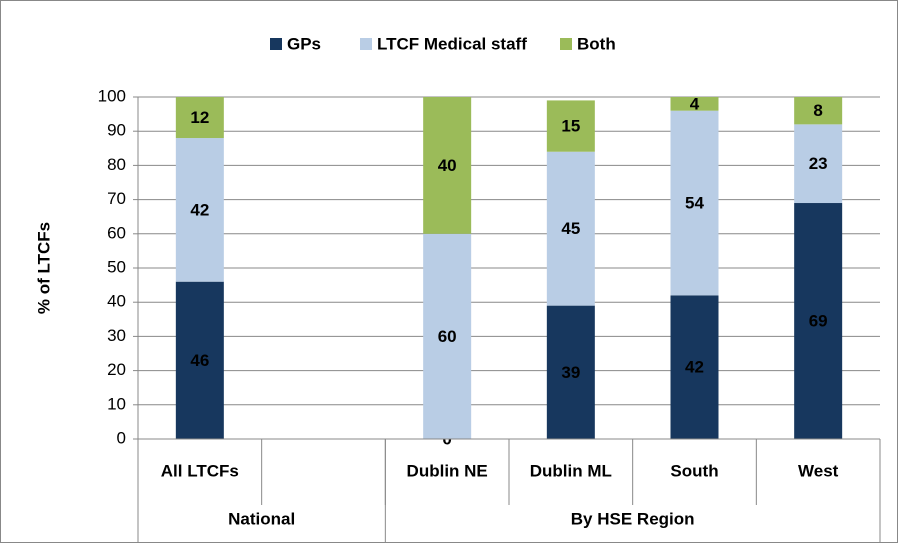  I want to click on y-tick-label: 80, so click(116, 164).